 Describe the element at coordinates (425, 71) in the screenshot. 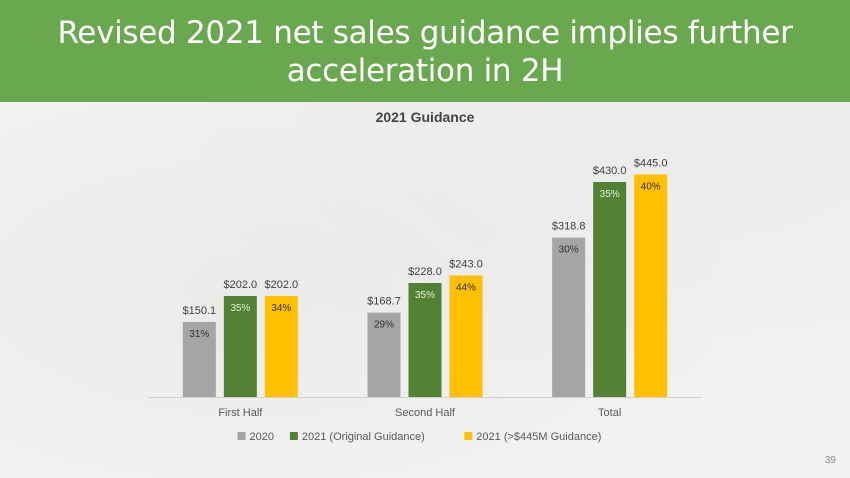

I see `slide-title-line-2: acceleration in 2H` at that location.